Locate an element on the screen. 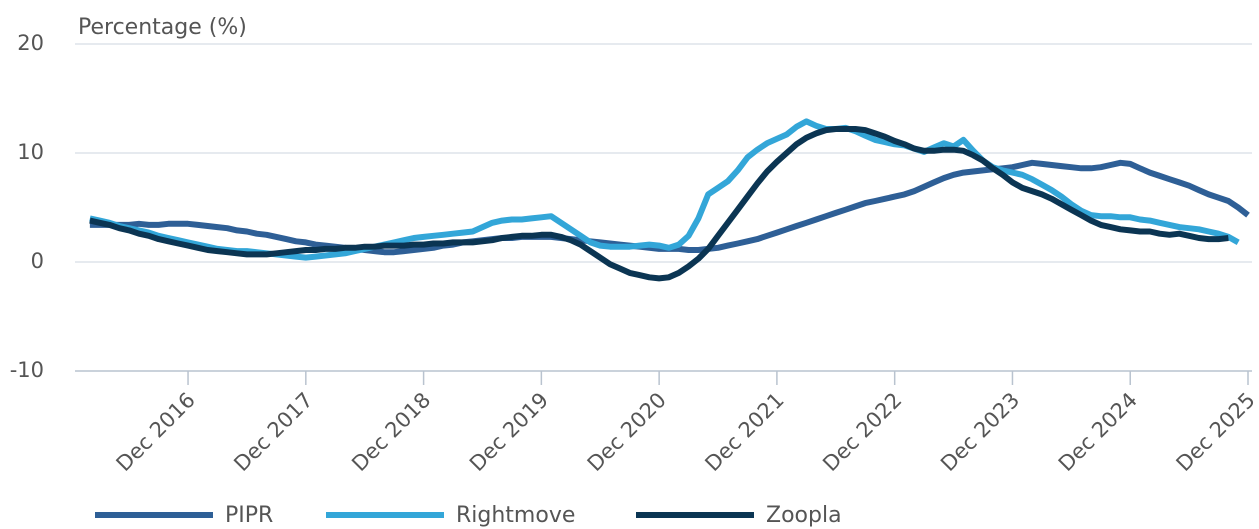  legend-label: Zoopla is located at coordinates (804, 515).